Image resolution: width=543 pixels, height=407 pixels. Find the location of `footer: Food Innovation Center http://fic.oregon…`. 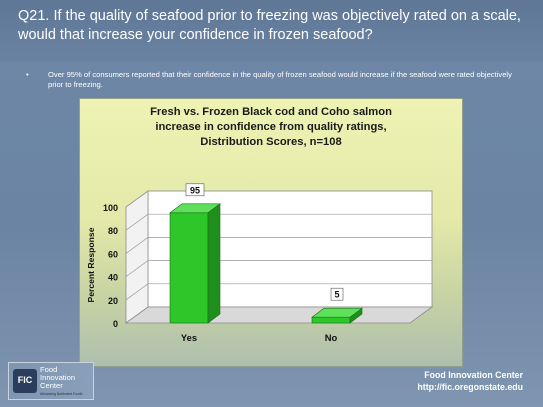

footer: Food Innovation Center http://fic.oregon… is located at coordinates (470, 381).